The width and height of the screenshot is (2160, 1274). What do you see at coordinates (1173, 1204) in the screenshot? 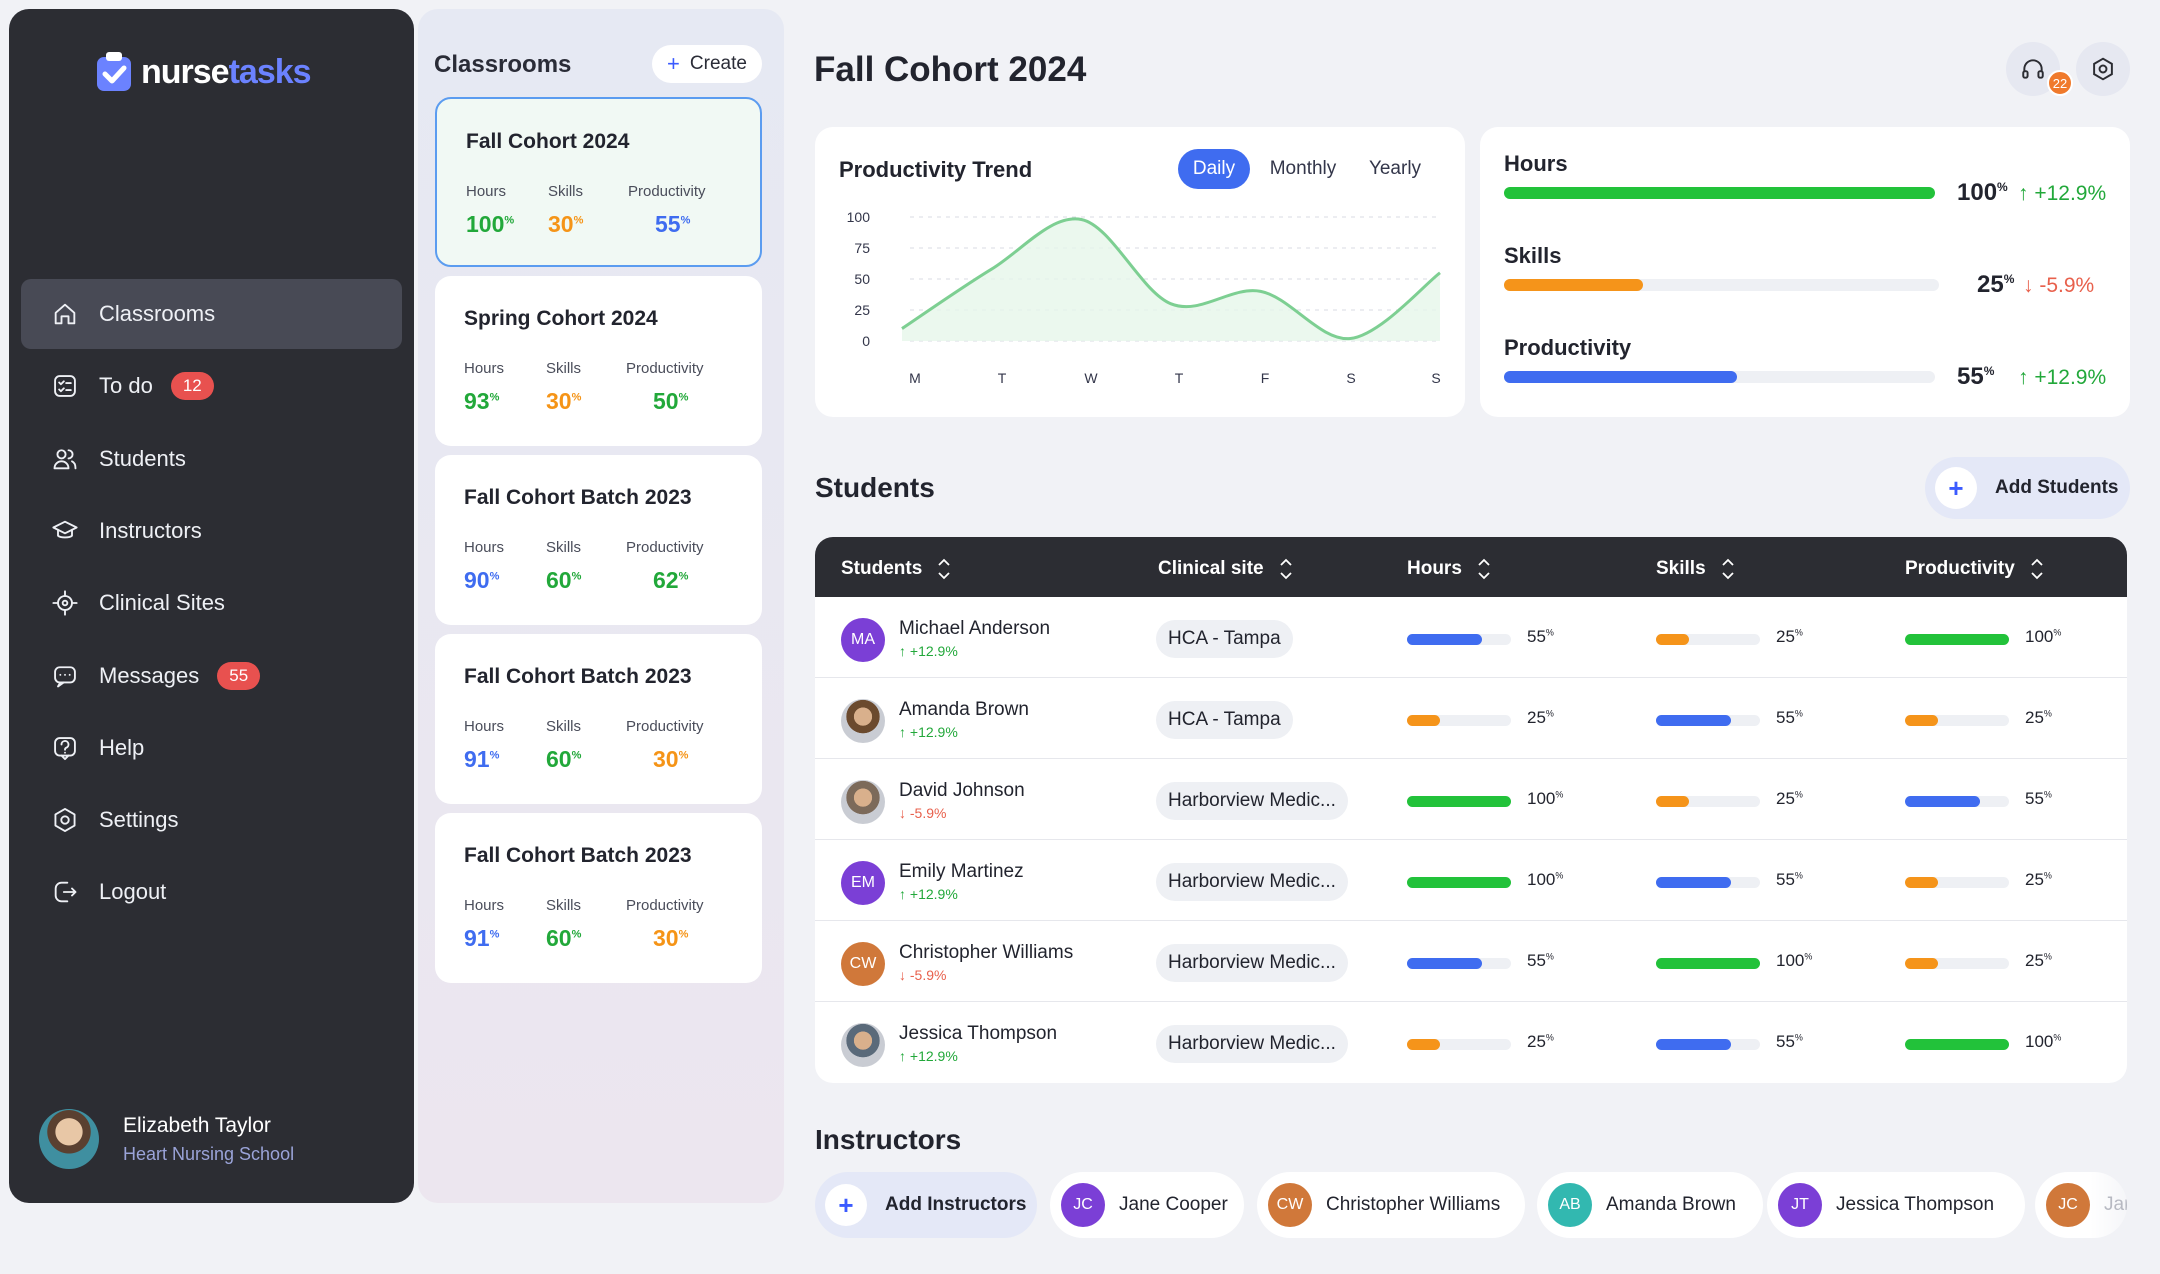
I see `instructor-name: Jane Cooper` at bounding box center [1173, 1204].